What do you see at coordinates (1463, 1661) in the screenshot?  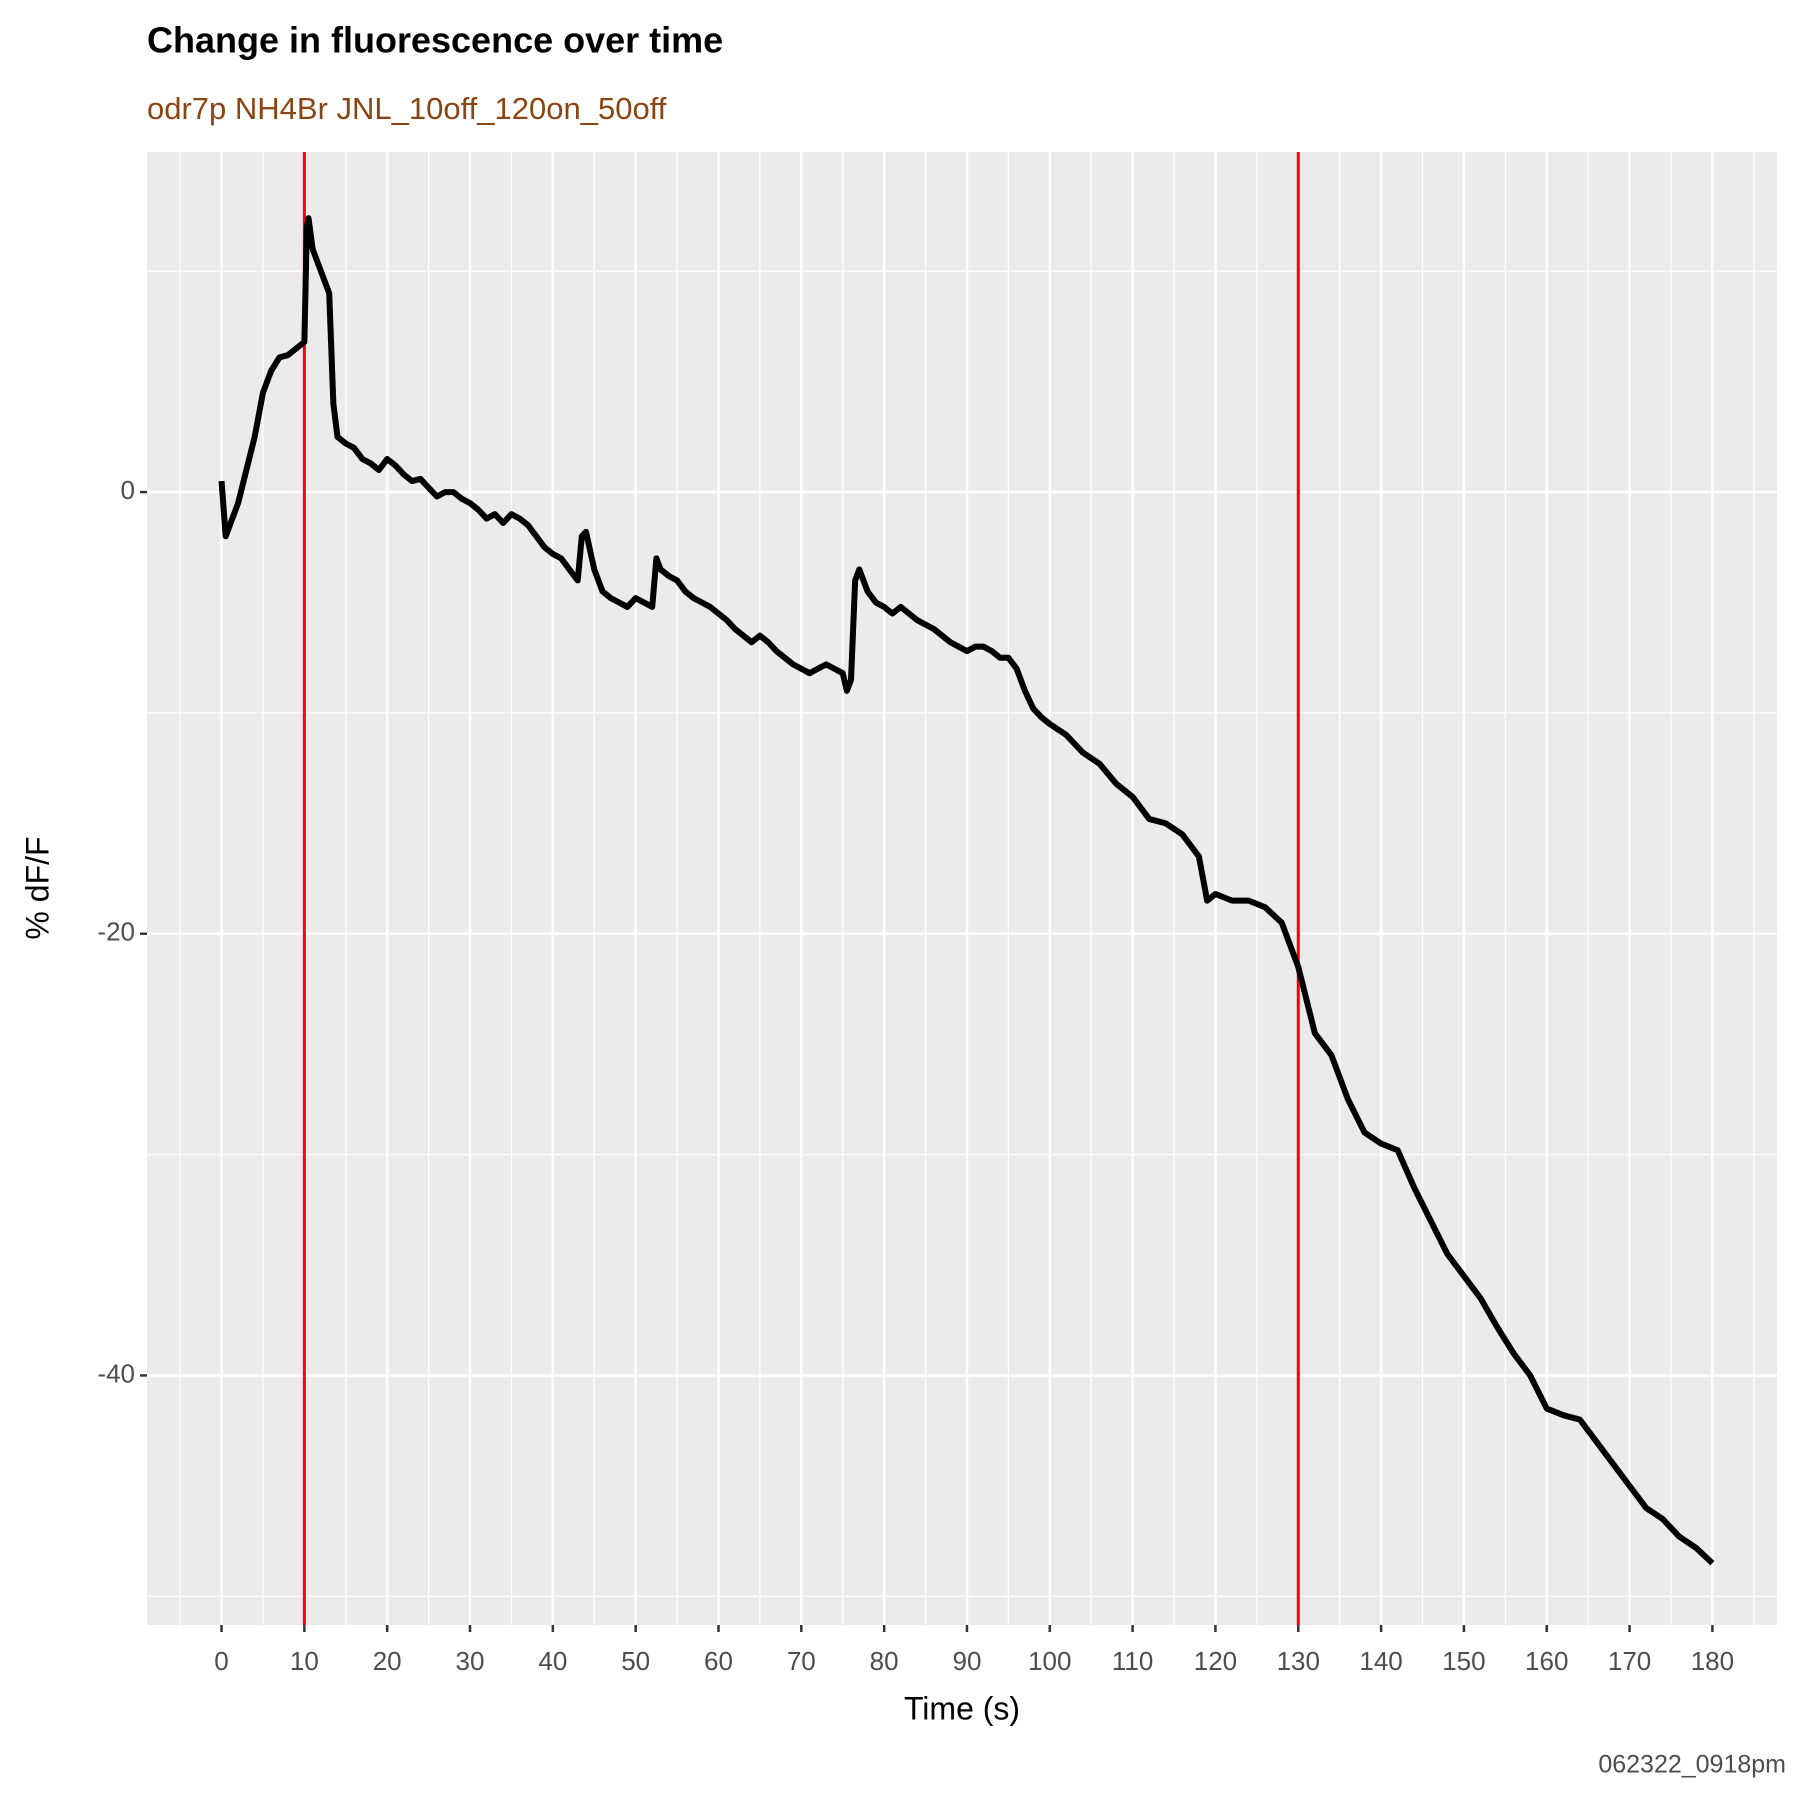 I see `x-tick-label: 150` at bounding box center [1463, 1661].